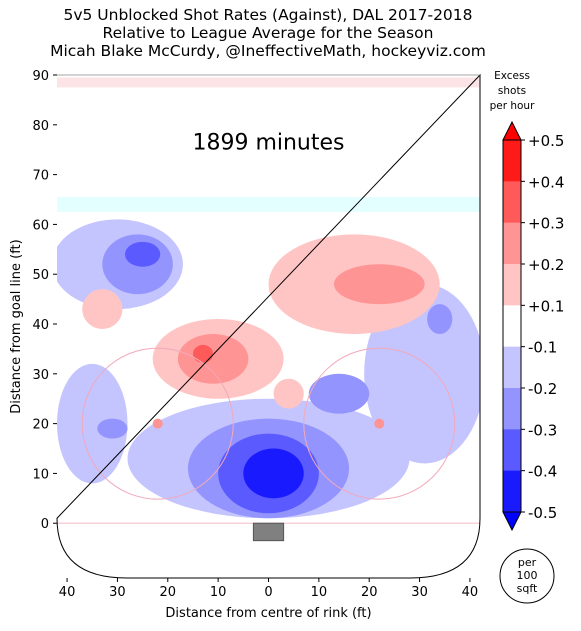 Image resolution: width=581 pixels, height=631 pixels. I want to click on end-boards-band, so click(268, 82).